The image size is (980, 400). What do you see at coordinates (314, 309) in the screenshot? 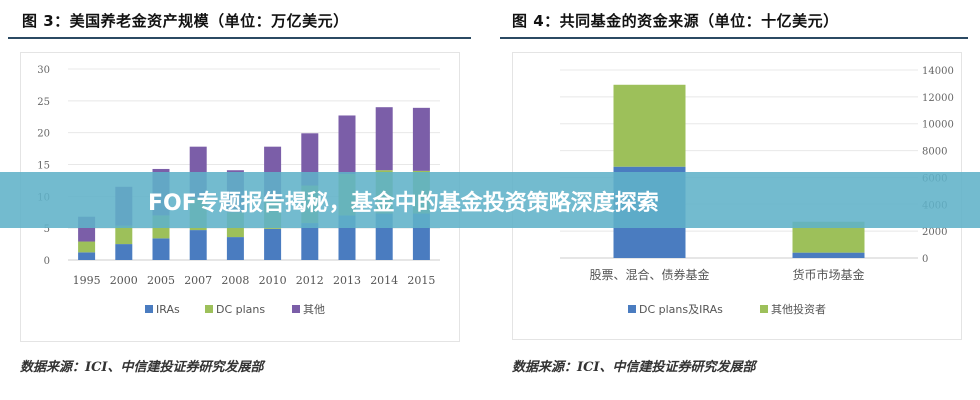
I see `legend-label: 其他` at bounding box center [314, 309].